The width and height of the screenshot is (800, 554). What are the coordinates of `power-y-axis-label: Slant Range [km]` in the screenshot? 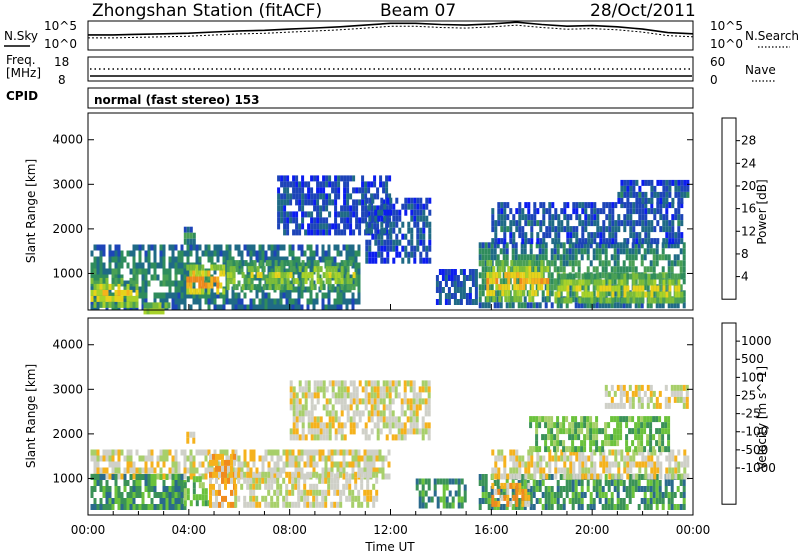 It's located at (31, 211).